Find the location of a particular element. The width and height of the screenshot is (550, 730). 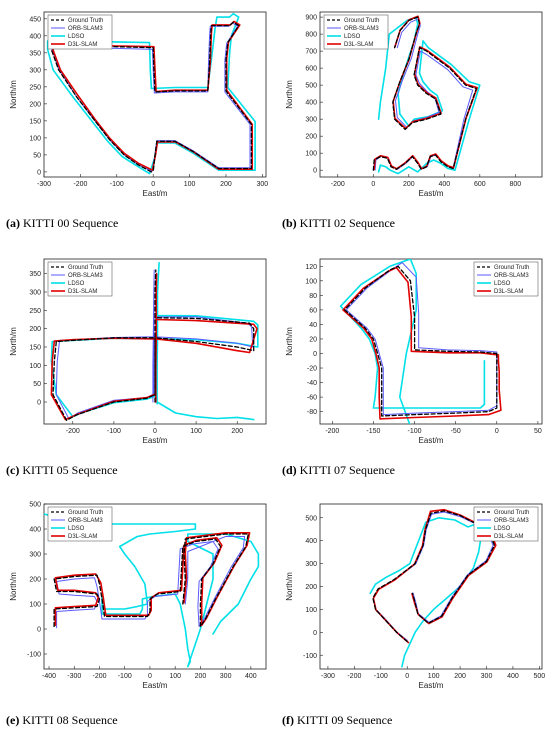

x-tick-label: -150 is located at coordinates (373, 431).